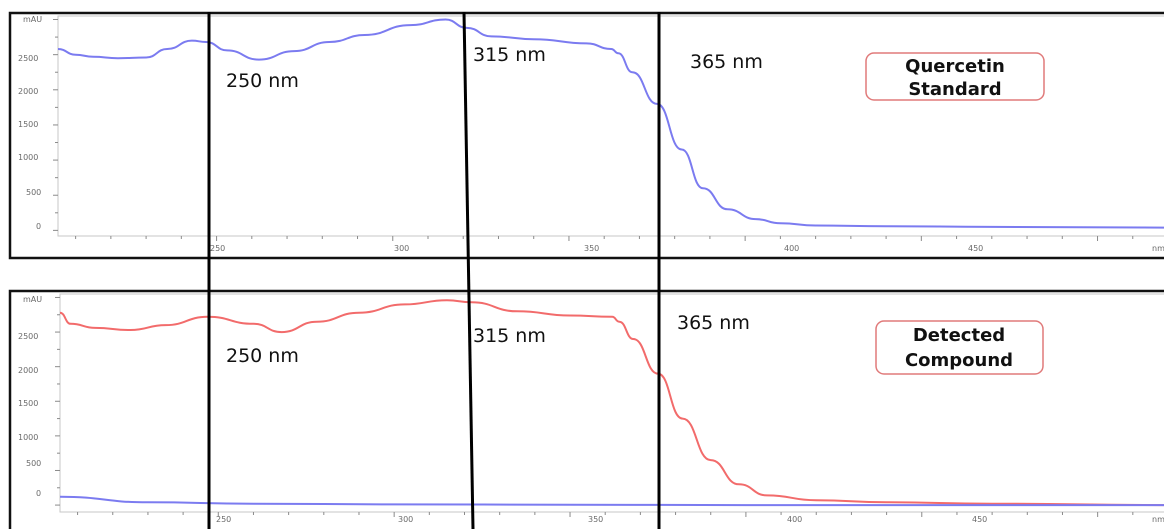  Describe the element at coordinates (509, 55) in the screenshot. I see `top-annotation-315nm: 315 nm` at that location.